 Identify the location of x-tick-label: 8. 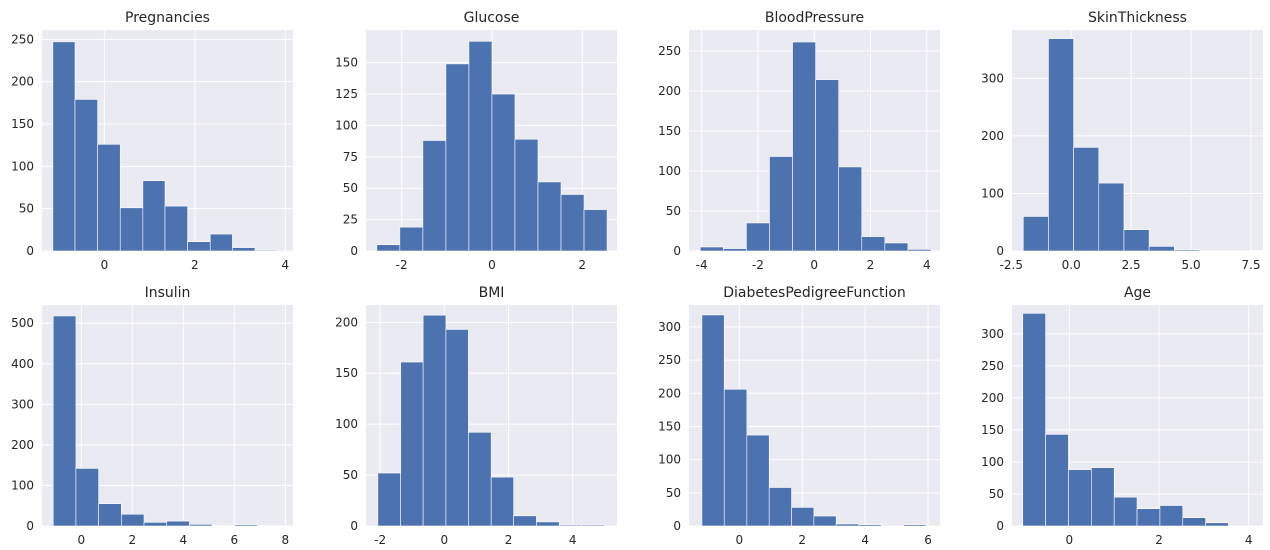
(286, 540).